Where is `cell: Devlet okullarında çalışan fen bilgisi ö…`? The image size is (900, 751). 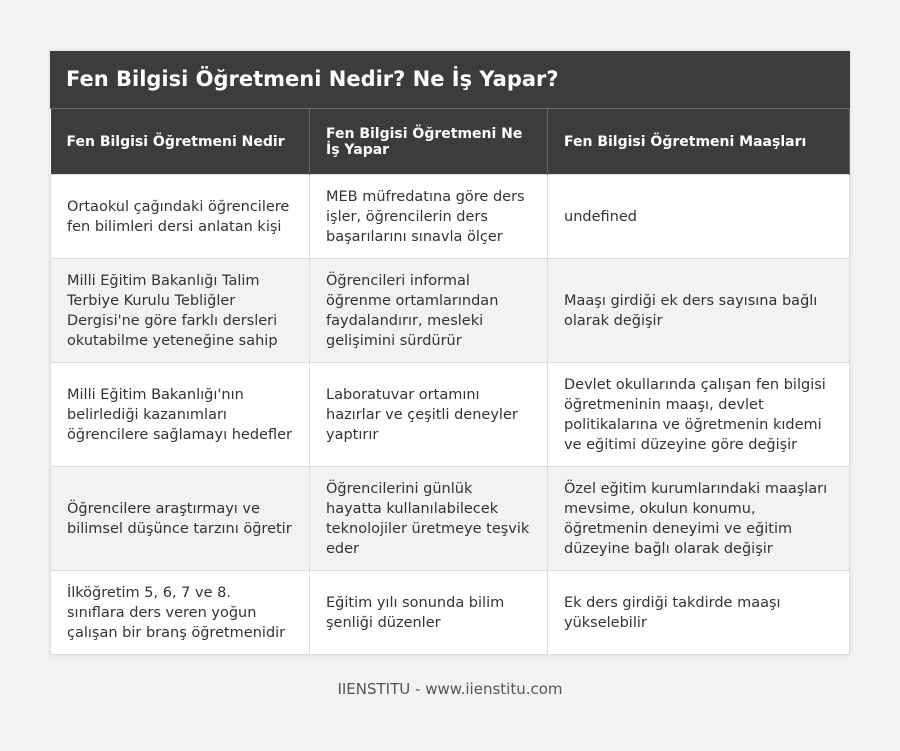 cell: Devlet okullarında çalışan fen bilgisi ö… is located at coordinates (698, 414).